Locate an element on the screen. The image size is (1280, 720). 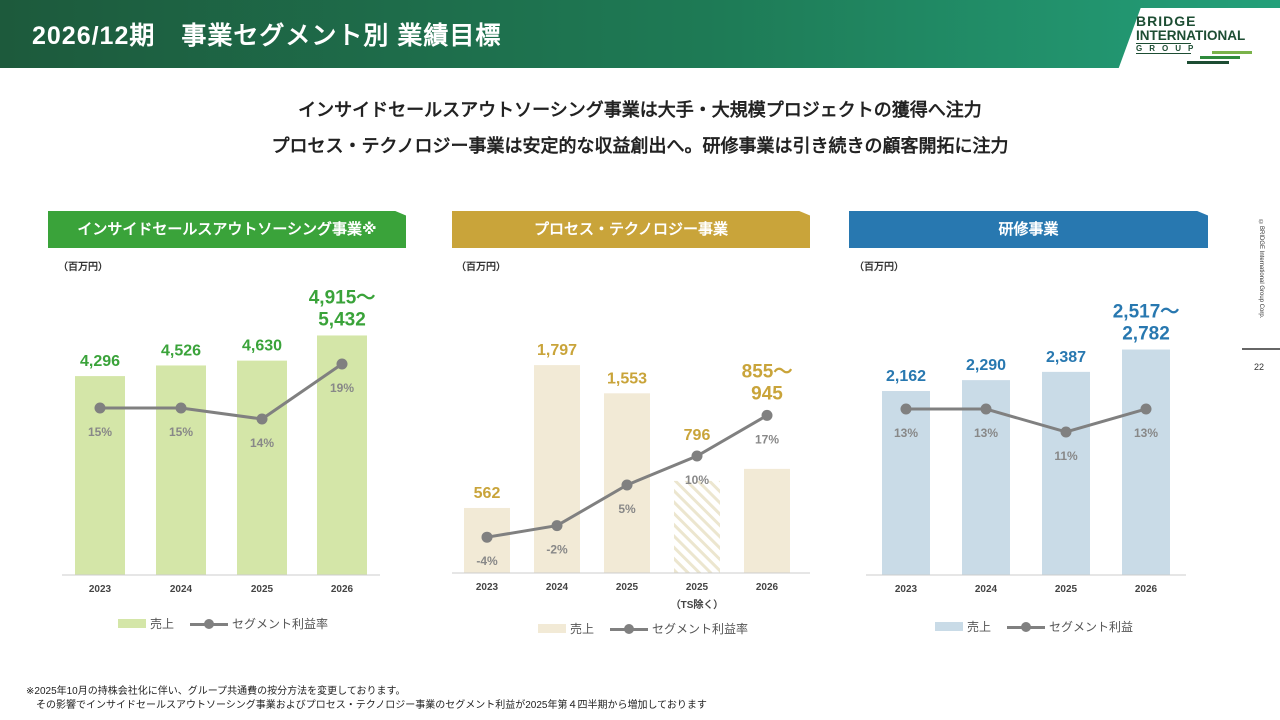
page-title: 2026/12期 事業セグメント別 業績目標 is located at coordinates (267, 36).